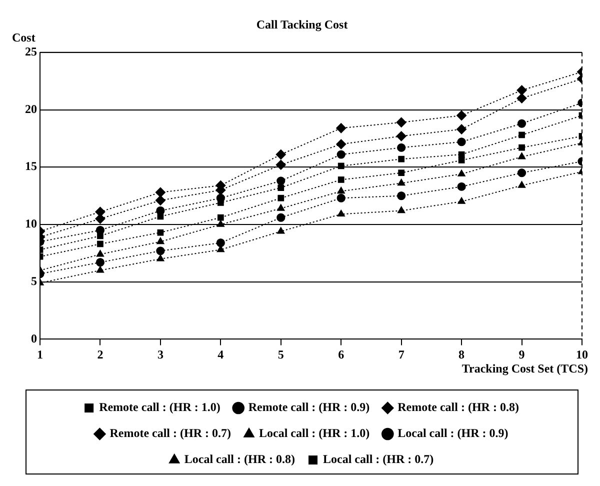  What do you see at coordinates (40, 354) in the screenshot?
I see `x-tick-label: 1` at bounding box center [40, 354].